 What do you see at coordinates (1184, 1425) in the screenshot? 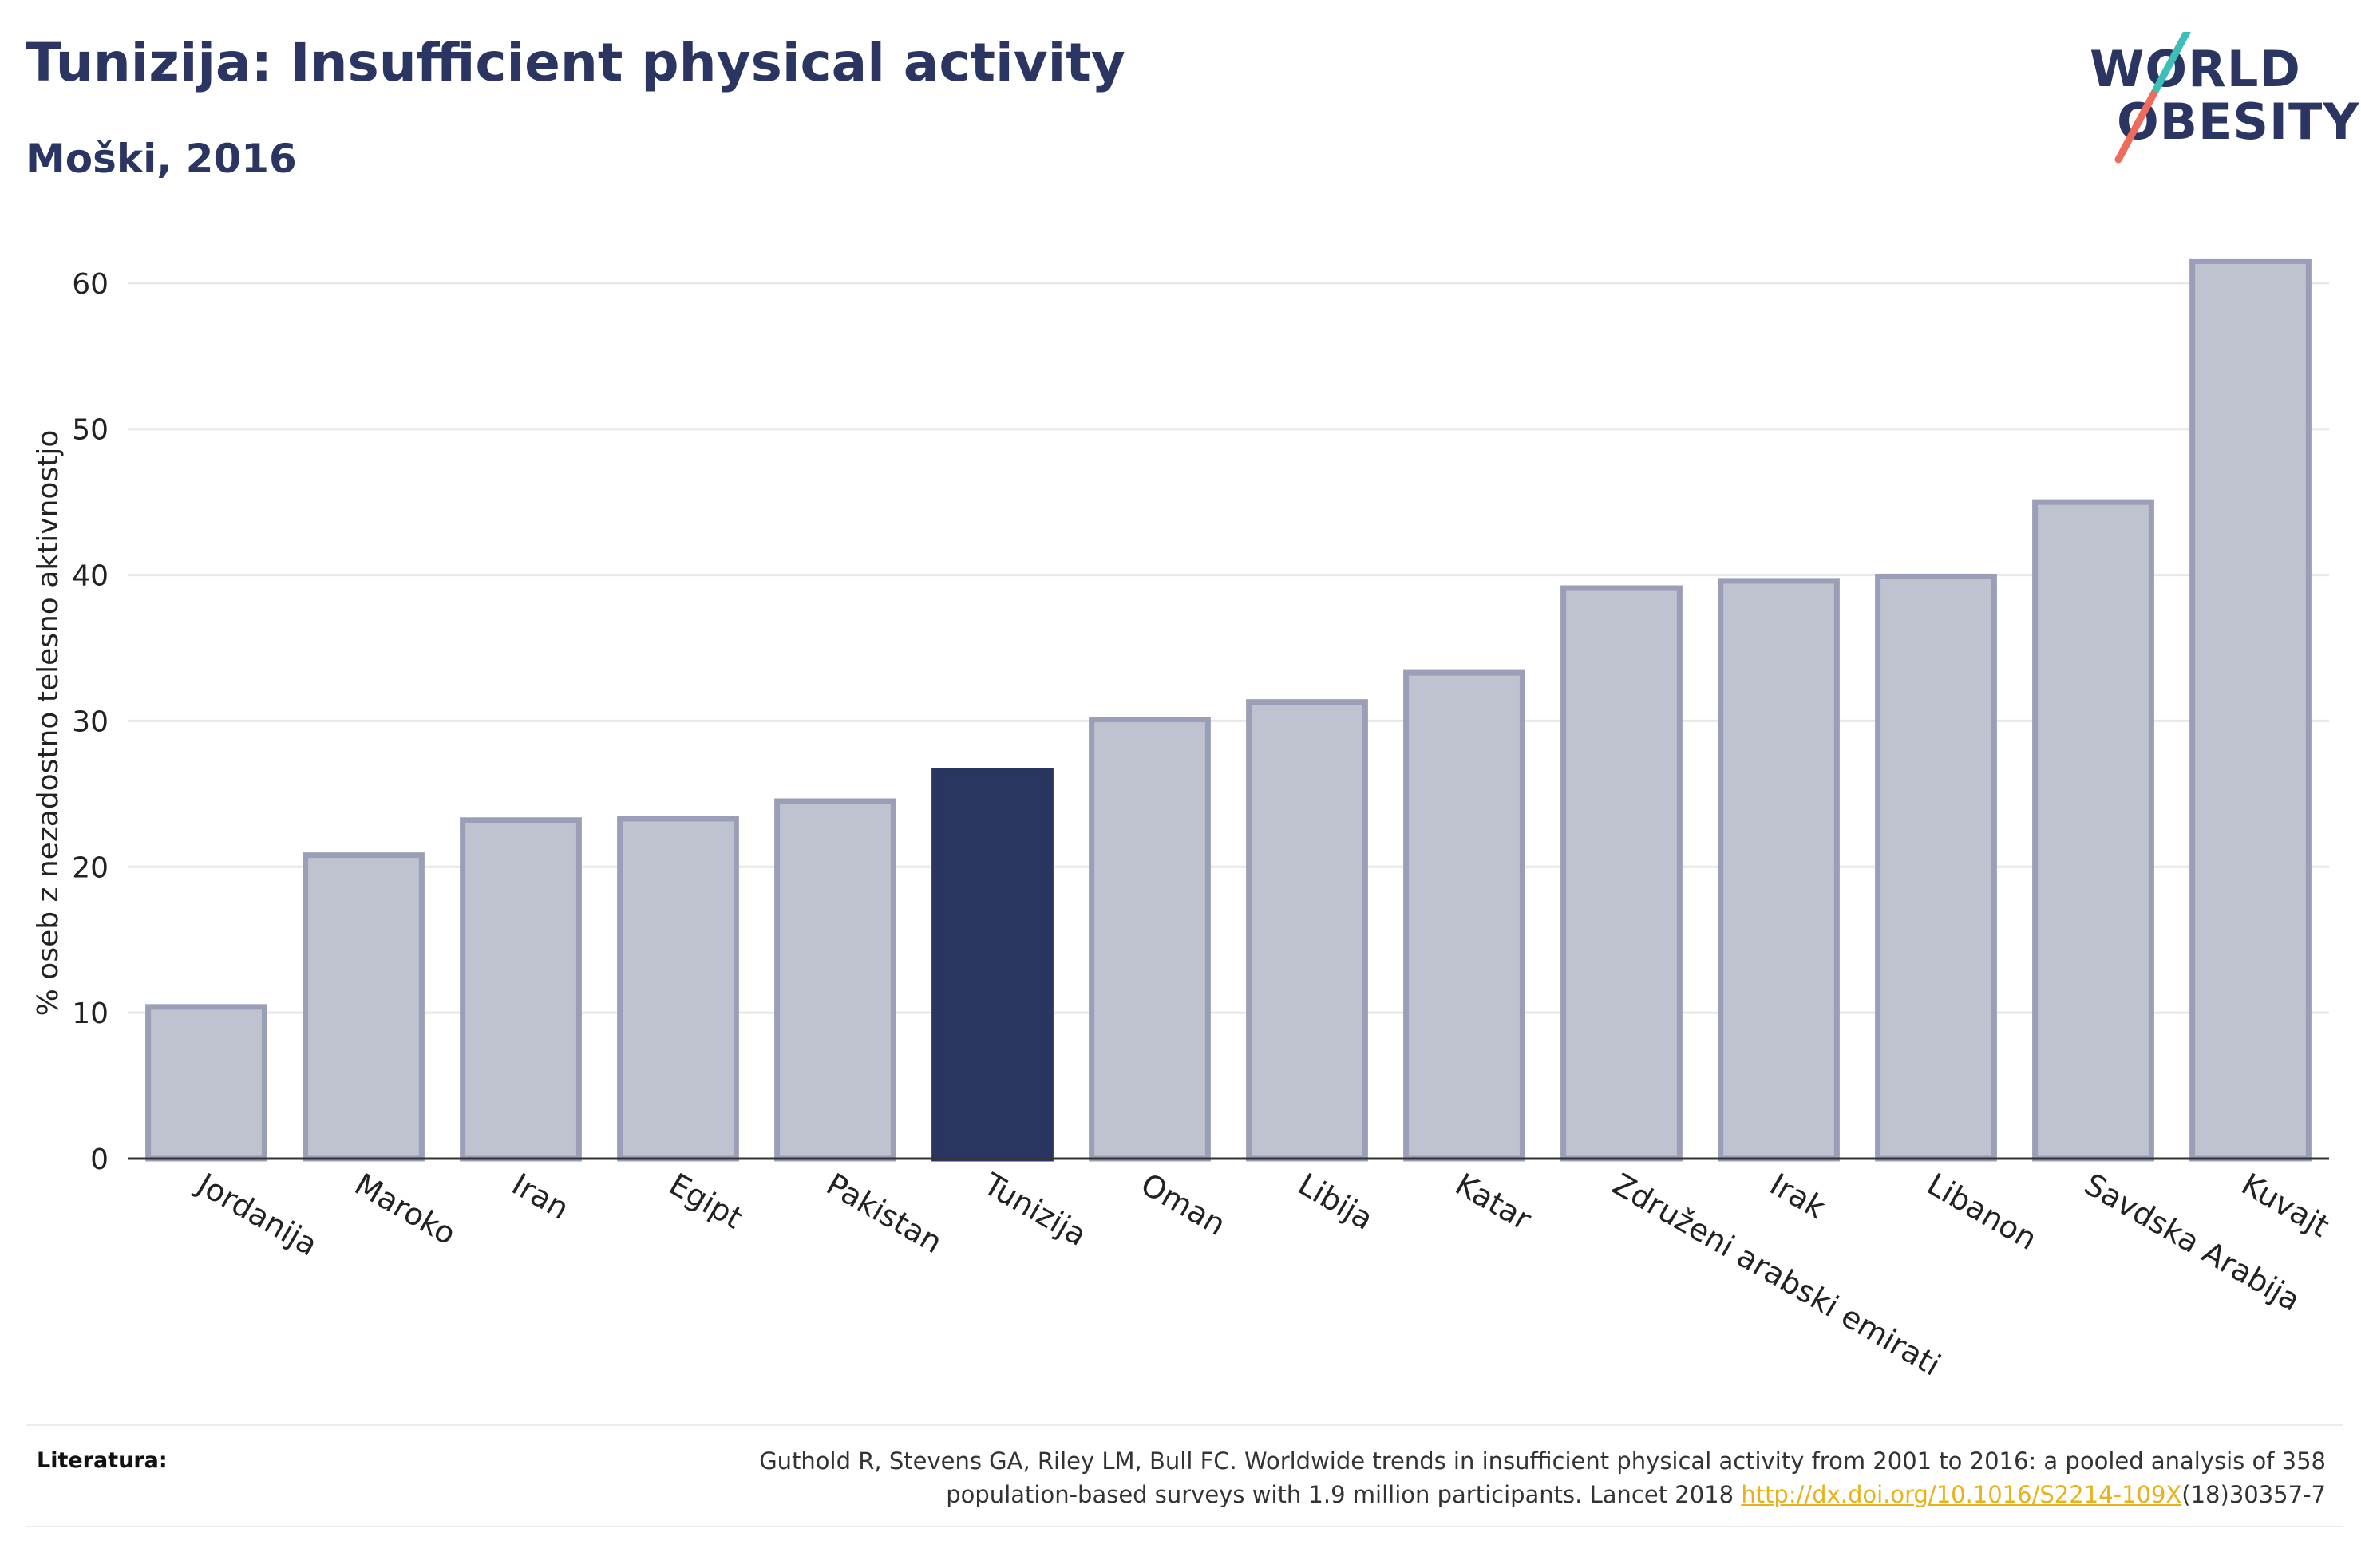
I see `footer-divider-top` at bounding box center [1184, 1425].